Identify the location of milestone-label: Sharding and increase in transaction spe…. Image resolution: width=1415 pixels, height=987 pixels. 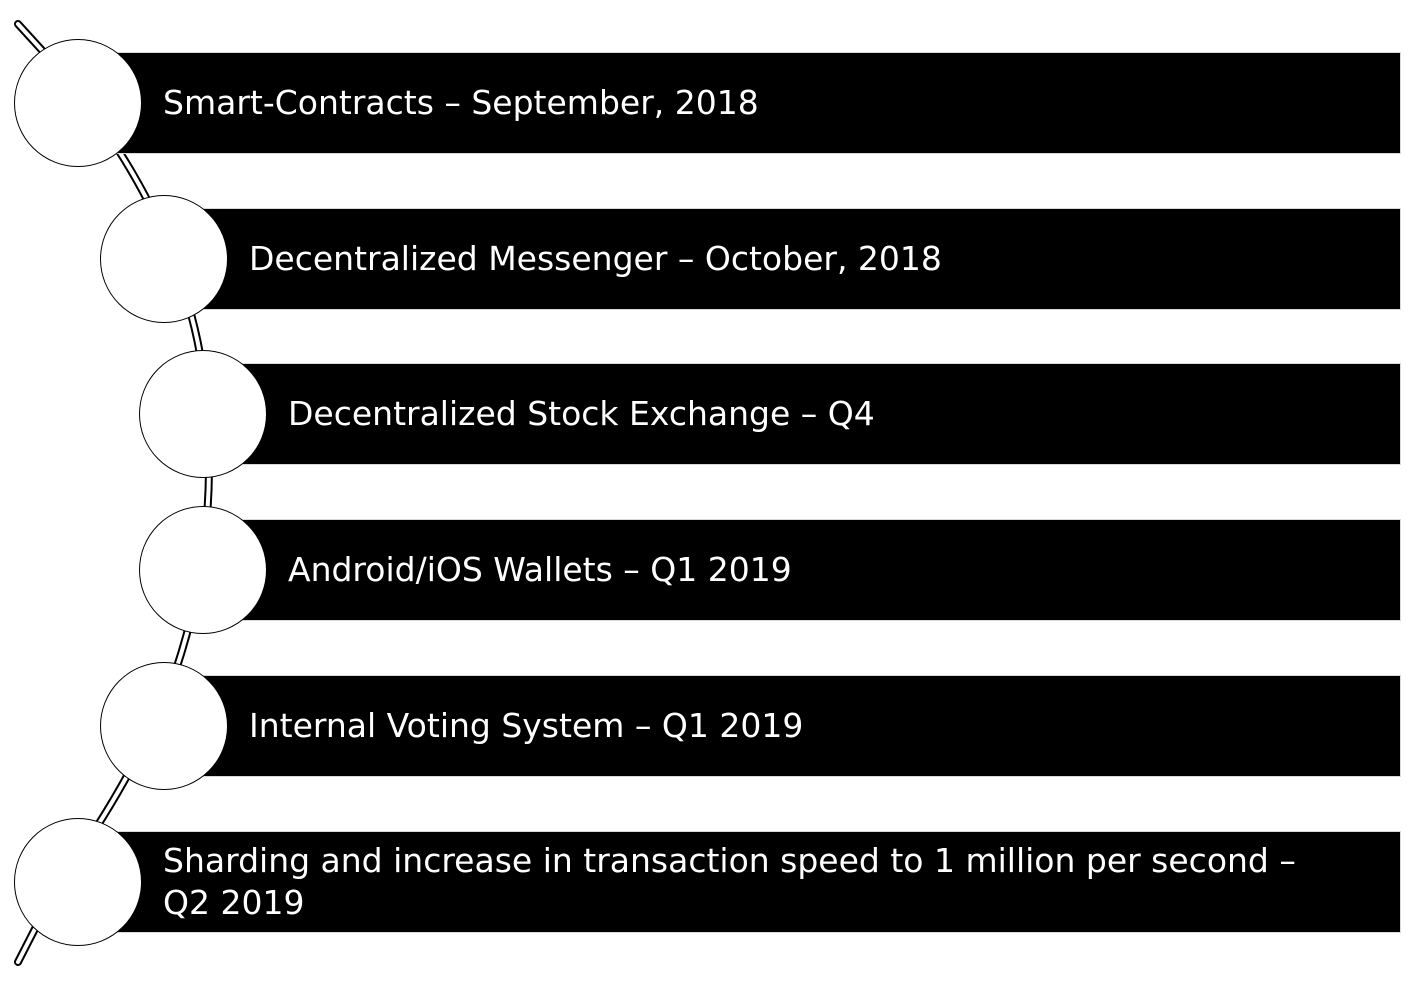
(735, 881).